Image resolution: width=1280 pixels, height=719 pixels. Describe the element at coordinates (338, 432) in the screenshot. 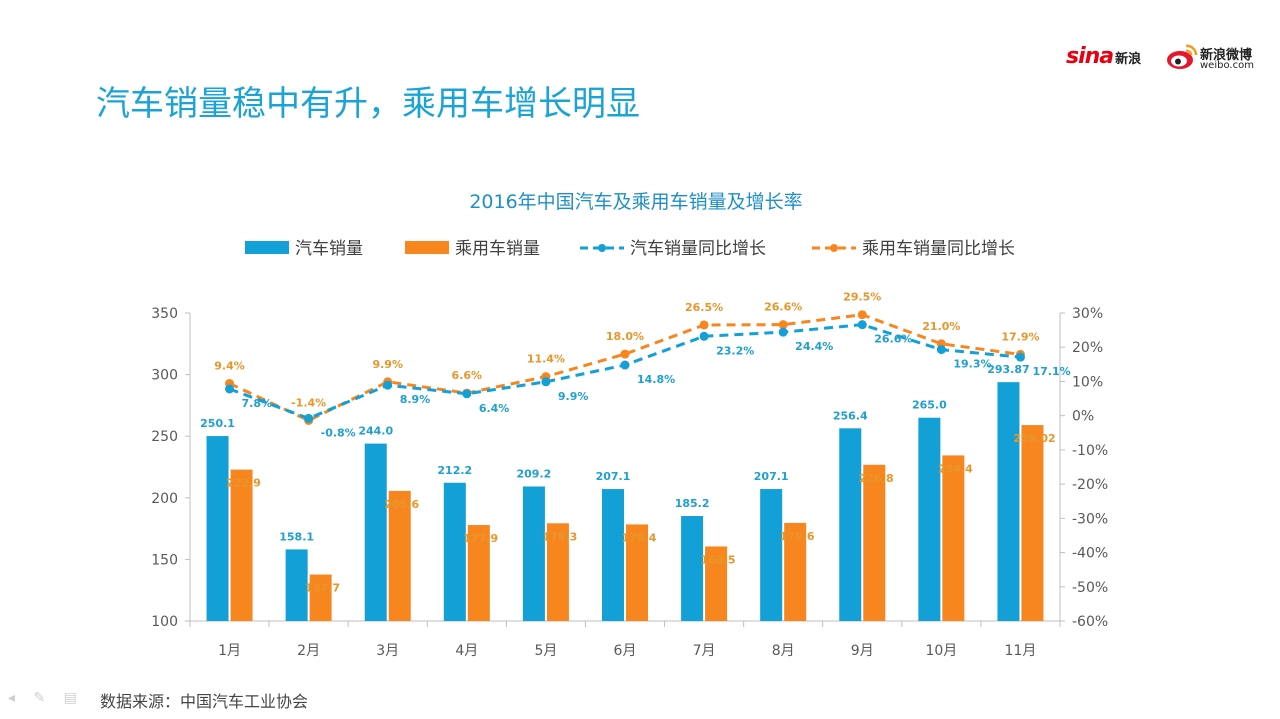

I see `data-label-auto-growth: -0.8%` at that location.